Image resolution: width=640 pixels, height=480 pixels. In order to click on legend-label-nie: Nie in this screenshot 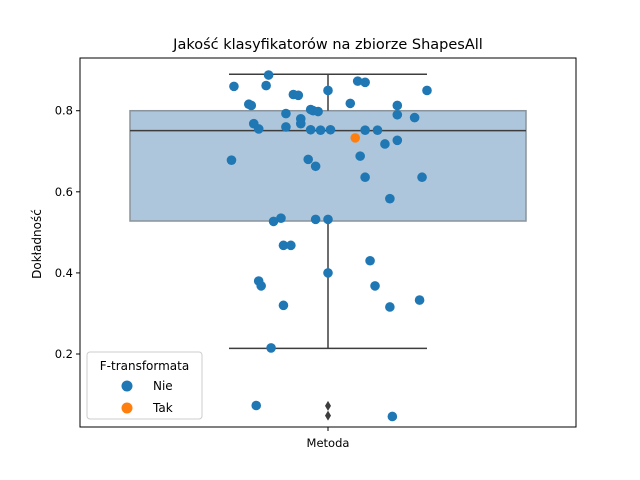, I will do `click(163, 386)`.